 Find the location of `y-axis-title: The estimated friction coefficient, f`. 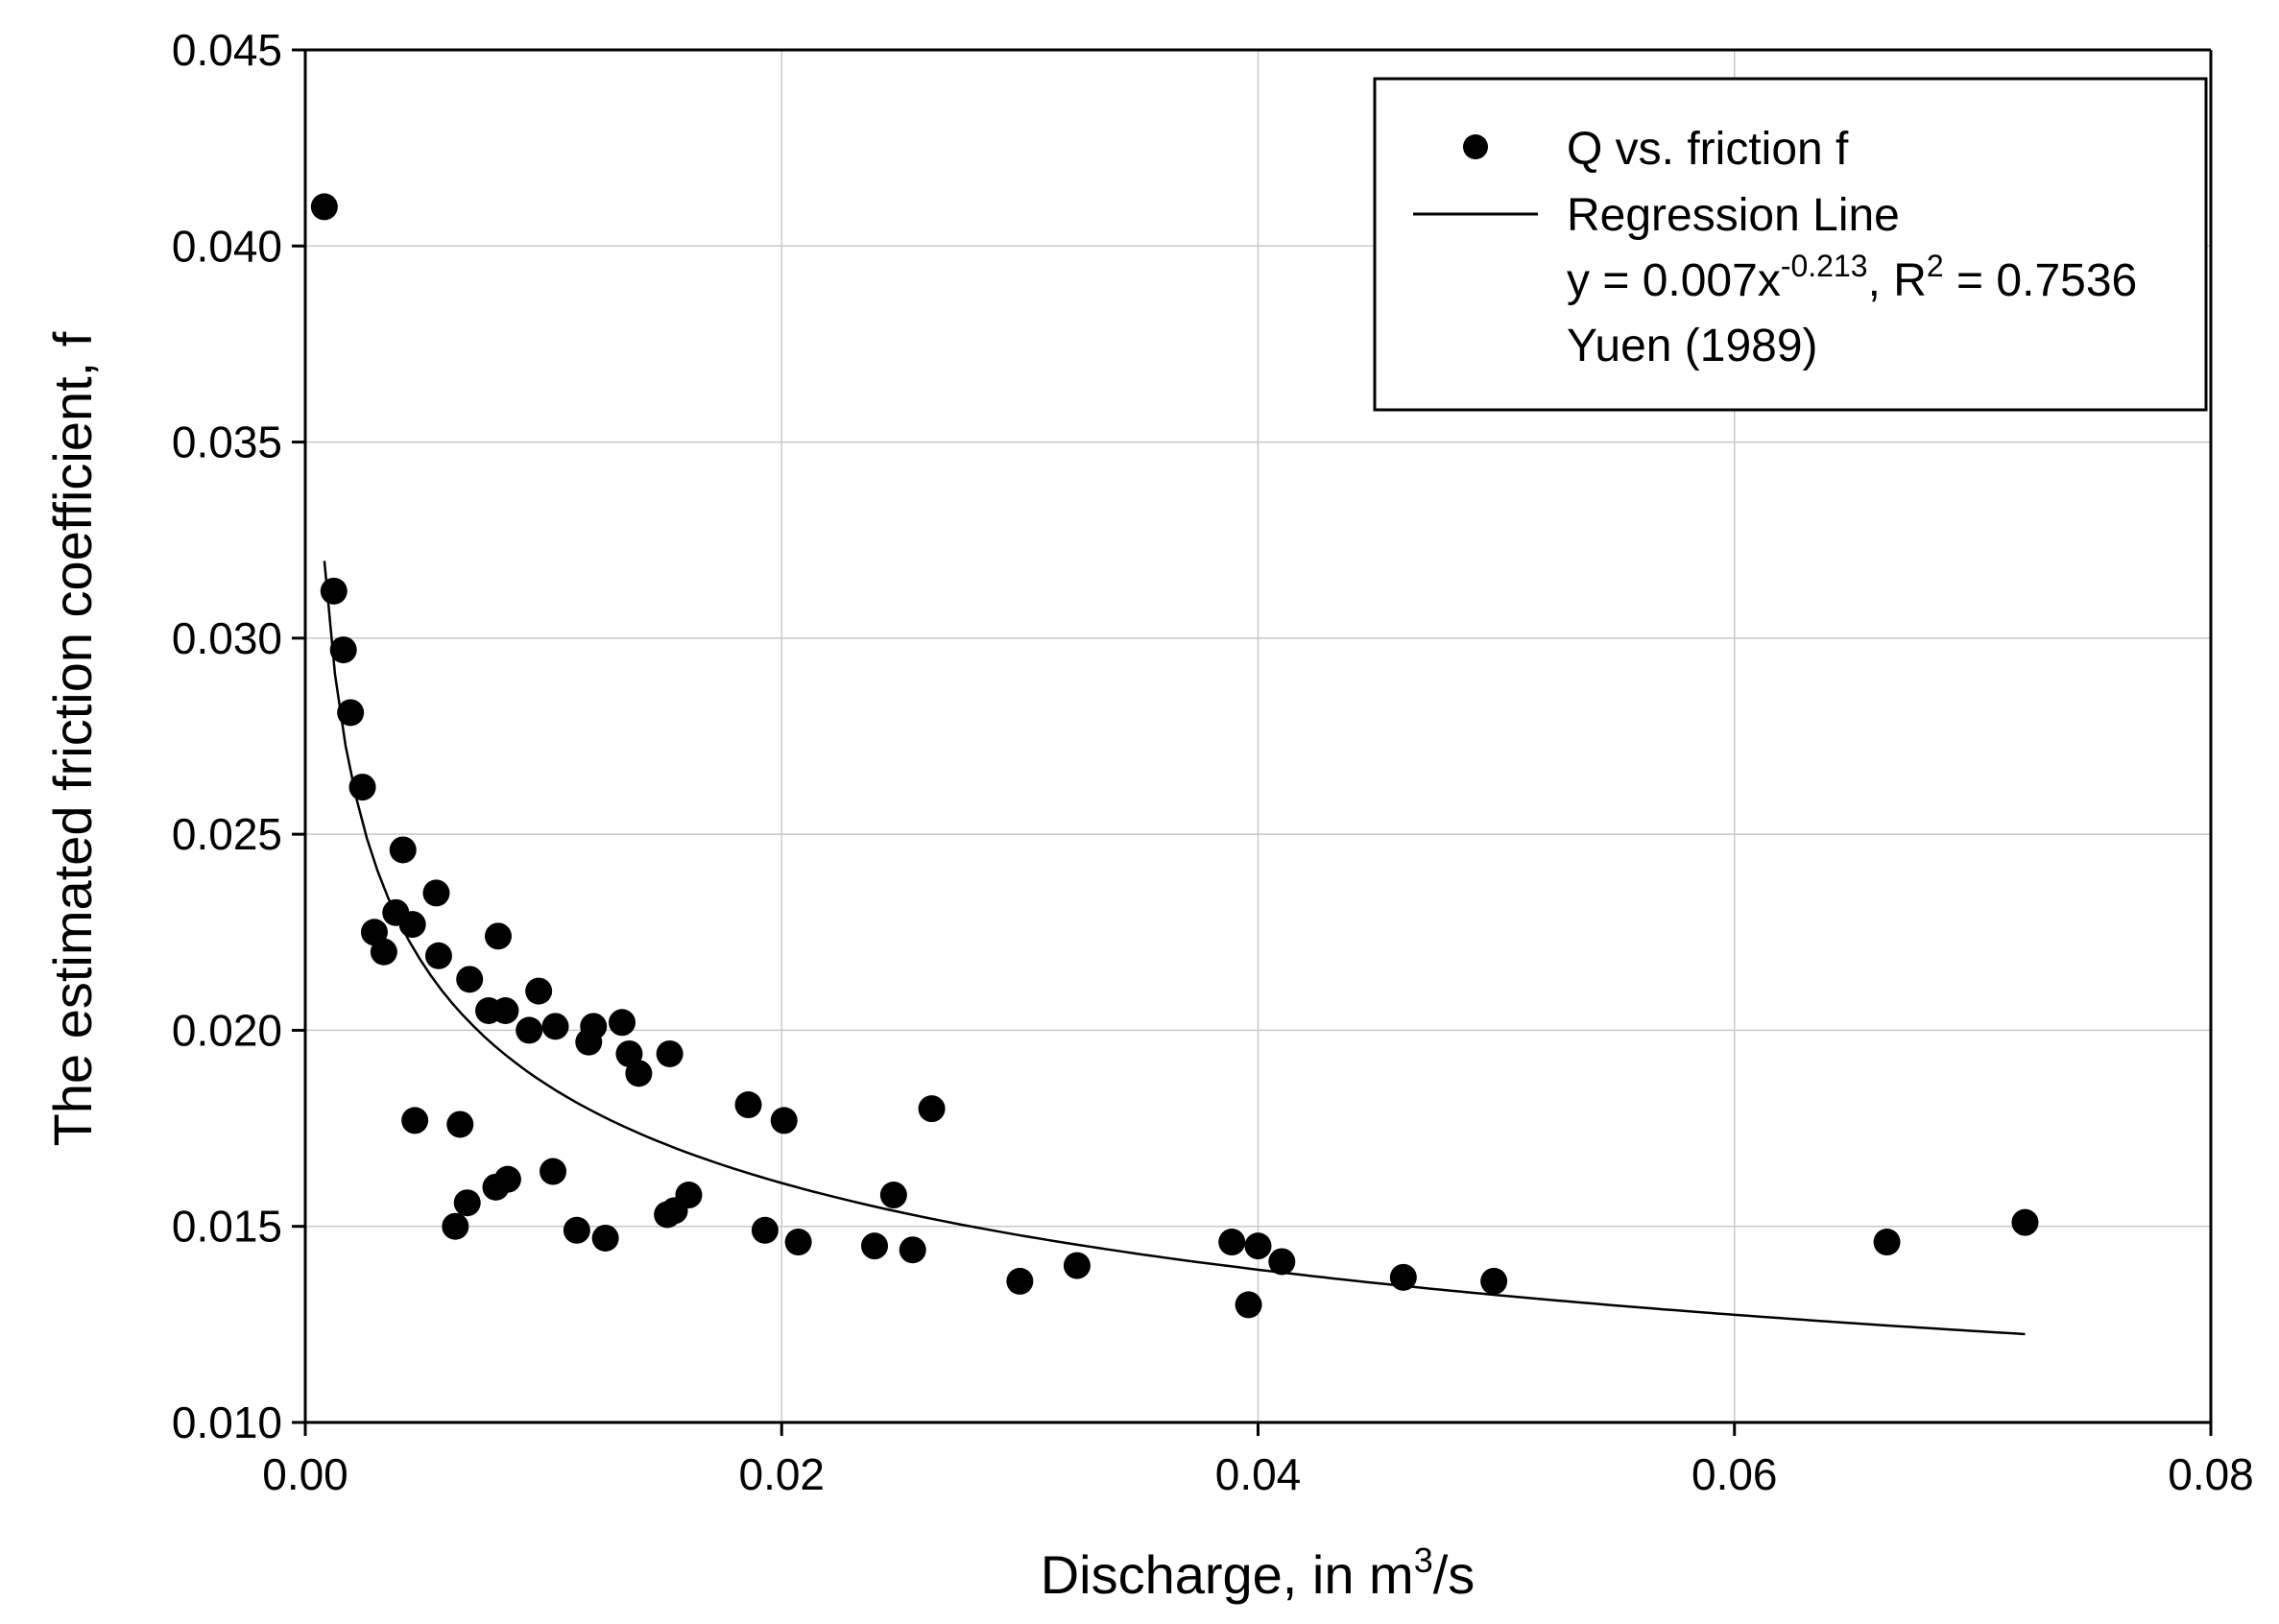

y-axis-title: The estimated friction coefficient, f is located at coordinates (73, 739).